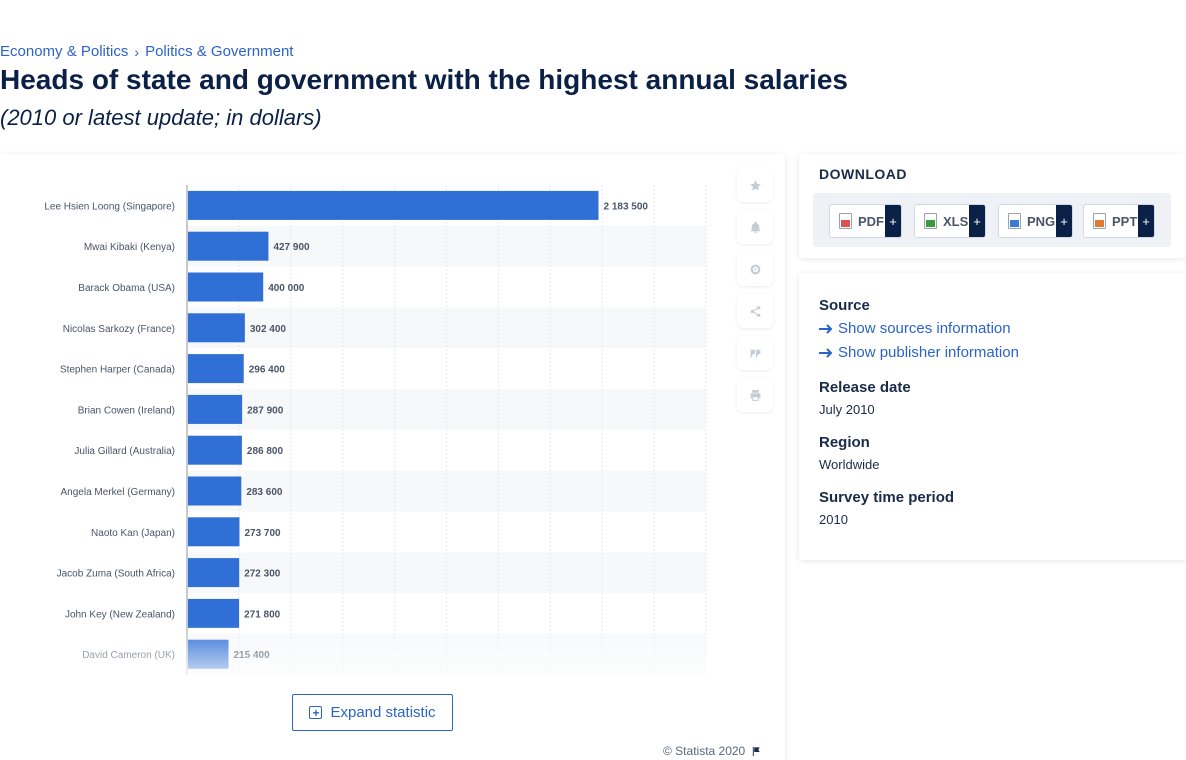  I want to click on print-icon, so click(755, 395).